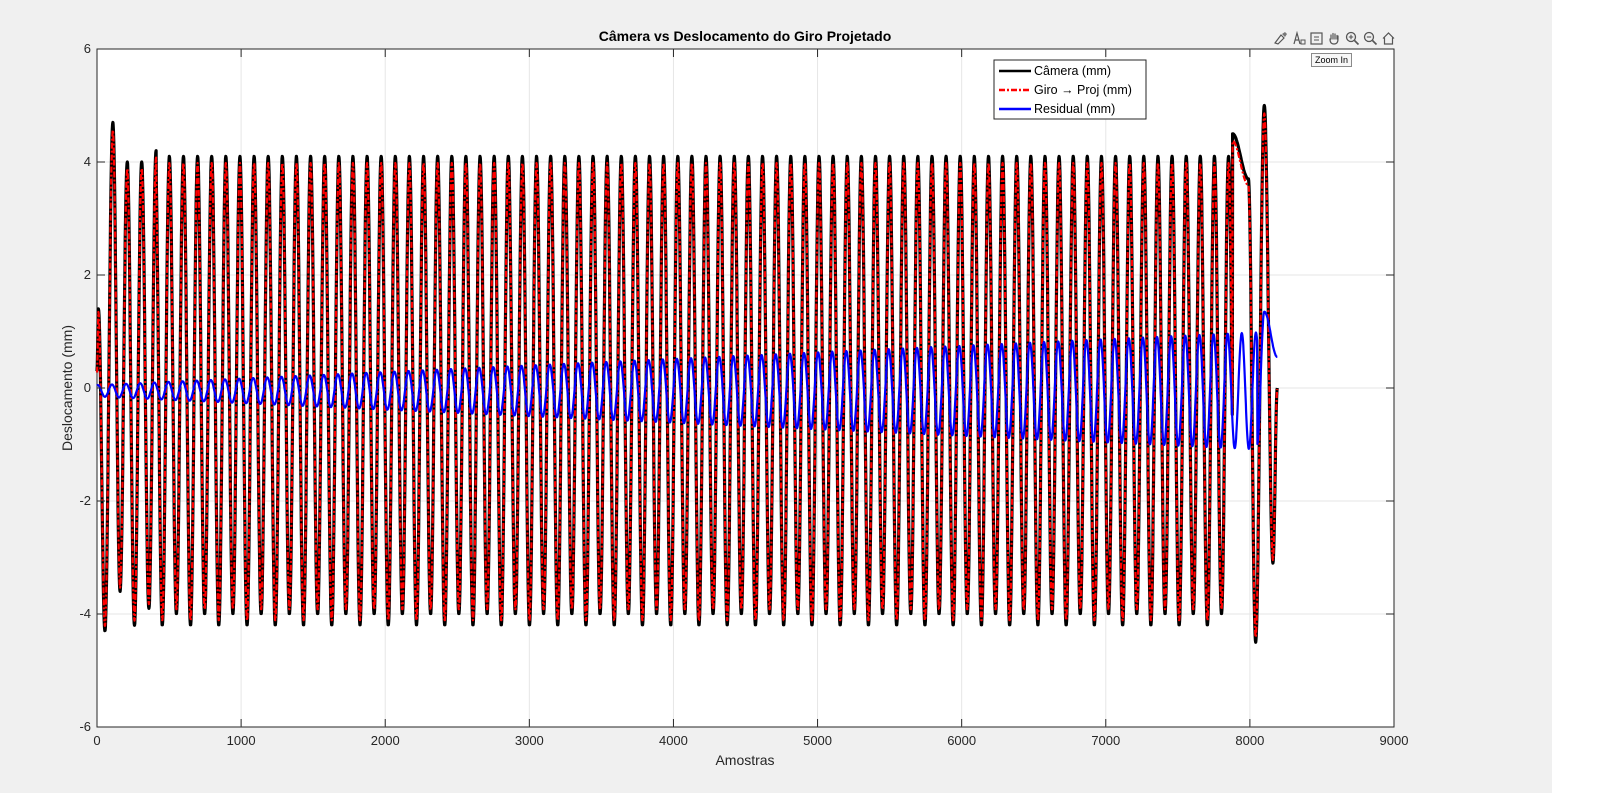 The width and height of the screenshot is (1622, 793). Describe the element at coordinates (96, 740) in the screenshot. I see `x-tick-label: 0` at that location.